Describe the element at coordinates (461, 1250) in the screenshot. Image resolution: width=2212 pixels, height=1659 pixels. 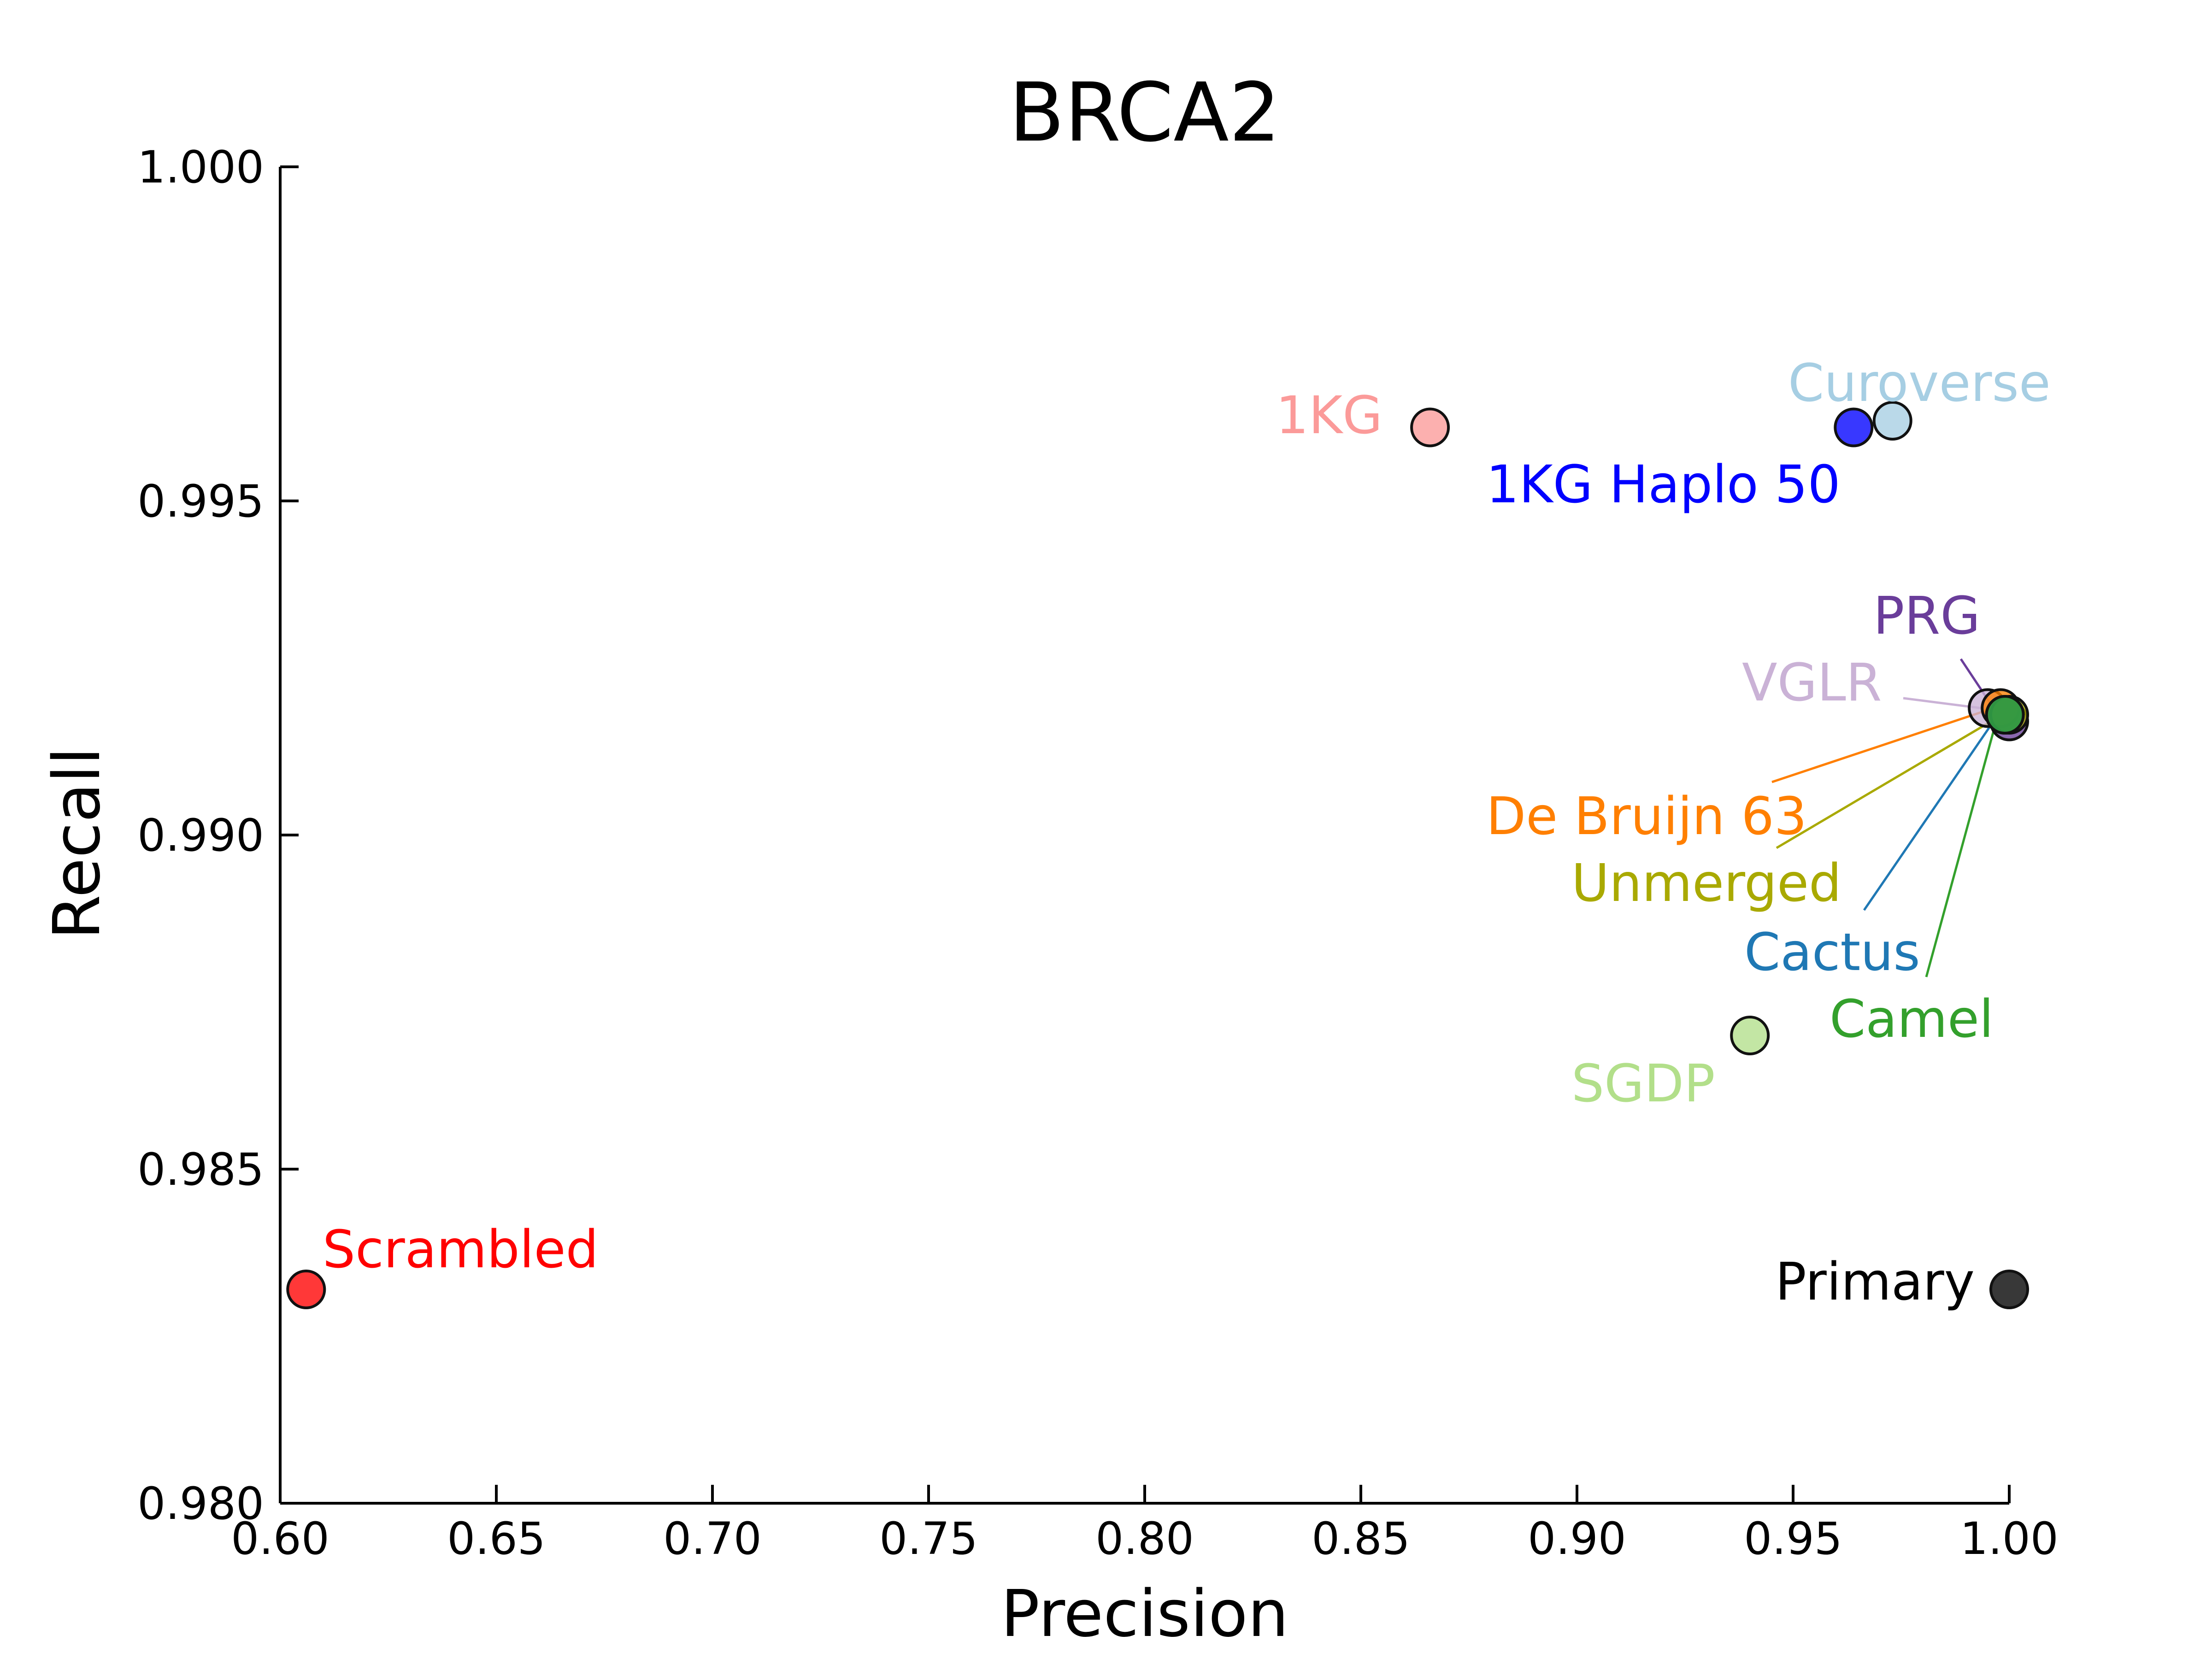
I see `point-label: Scrambled` at that location.